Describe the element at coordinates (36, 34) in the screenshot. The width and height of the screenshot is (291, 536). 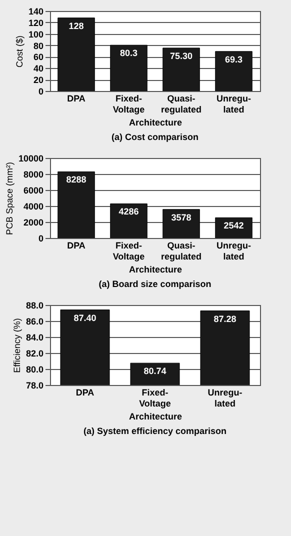
I see `y-tick-label: 100` at that location.